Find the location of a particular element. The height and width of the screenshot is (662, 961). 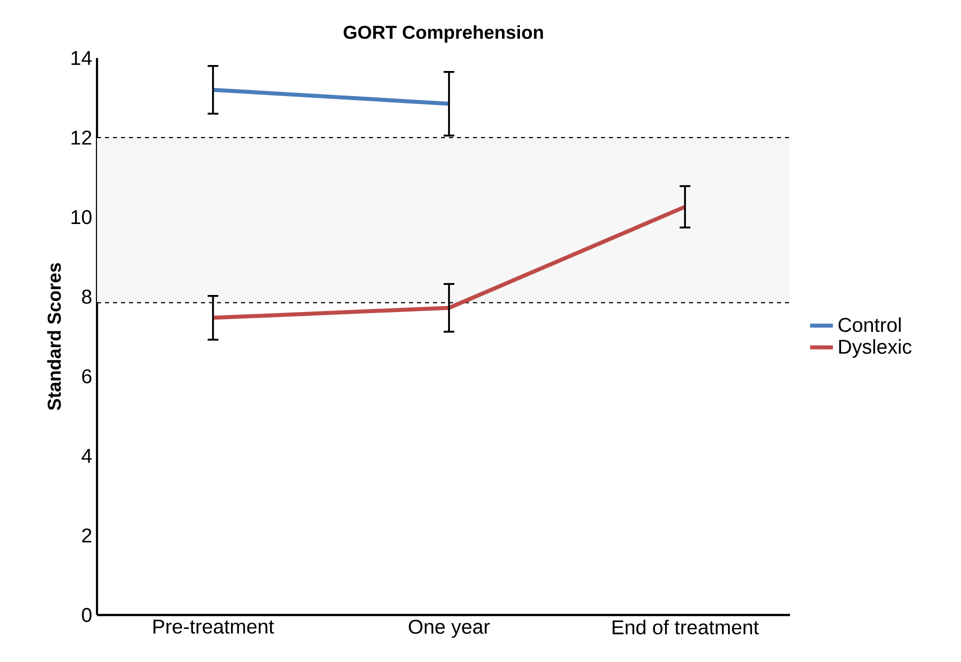

y-tick-label: 14 is located at coordinates (82, 58).